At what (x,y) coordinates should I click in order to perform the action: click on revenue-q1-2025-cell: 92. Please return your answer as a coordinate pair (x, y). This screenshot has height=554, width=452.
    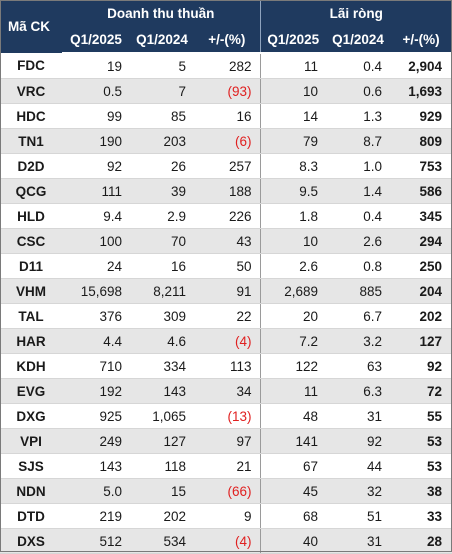
    Looking at the image, I should click on (96, 166).